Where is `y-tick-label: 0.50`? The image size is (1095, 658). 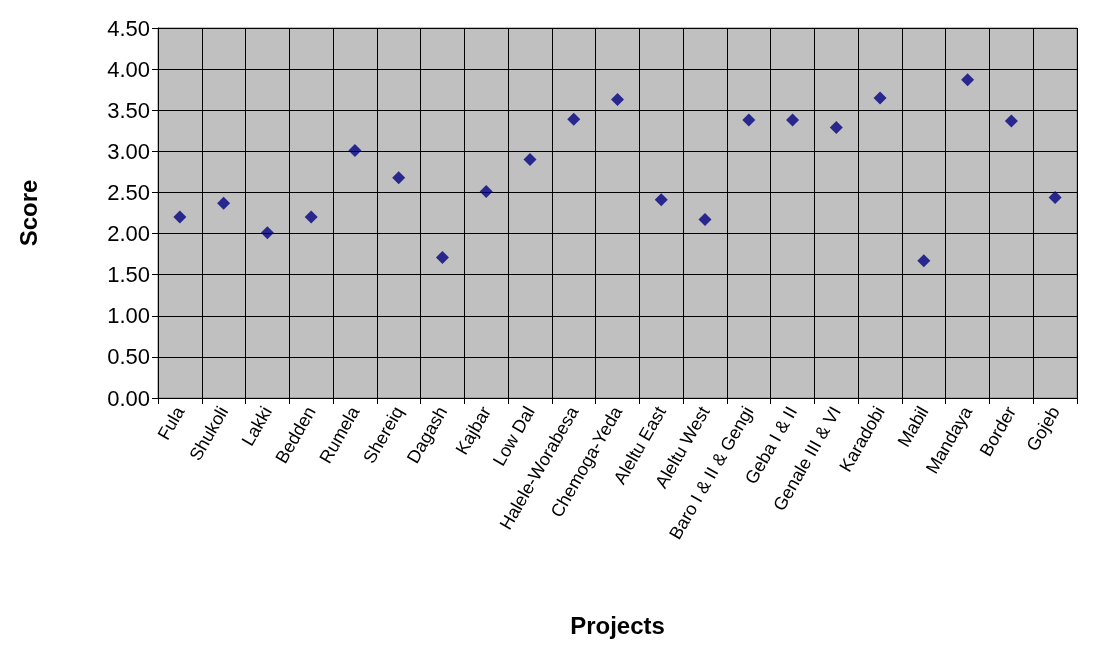
y-tick-label: 0.50 is located at coordinates (128, 357).